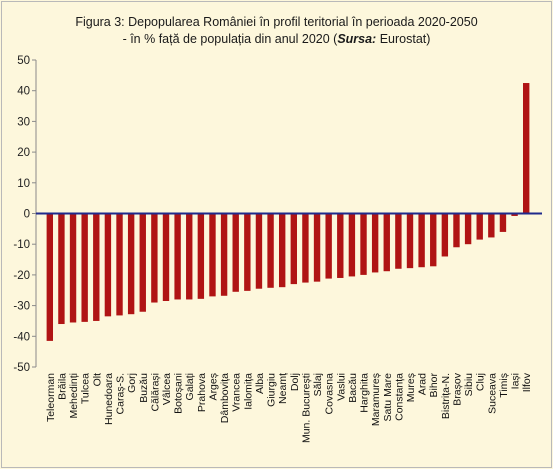 The width and height of the screenshot is (553, 469). What do you see at coordinates (260, 383) in the screenshot?
I see `category-label-18: Alba` at bounding box center [260, 383].